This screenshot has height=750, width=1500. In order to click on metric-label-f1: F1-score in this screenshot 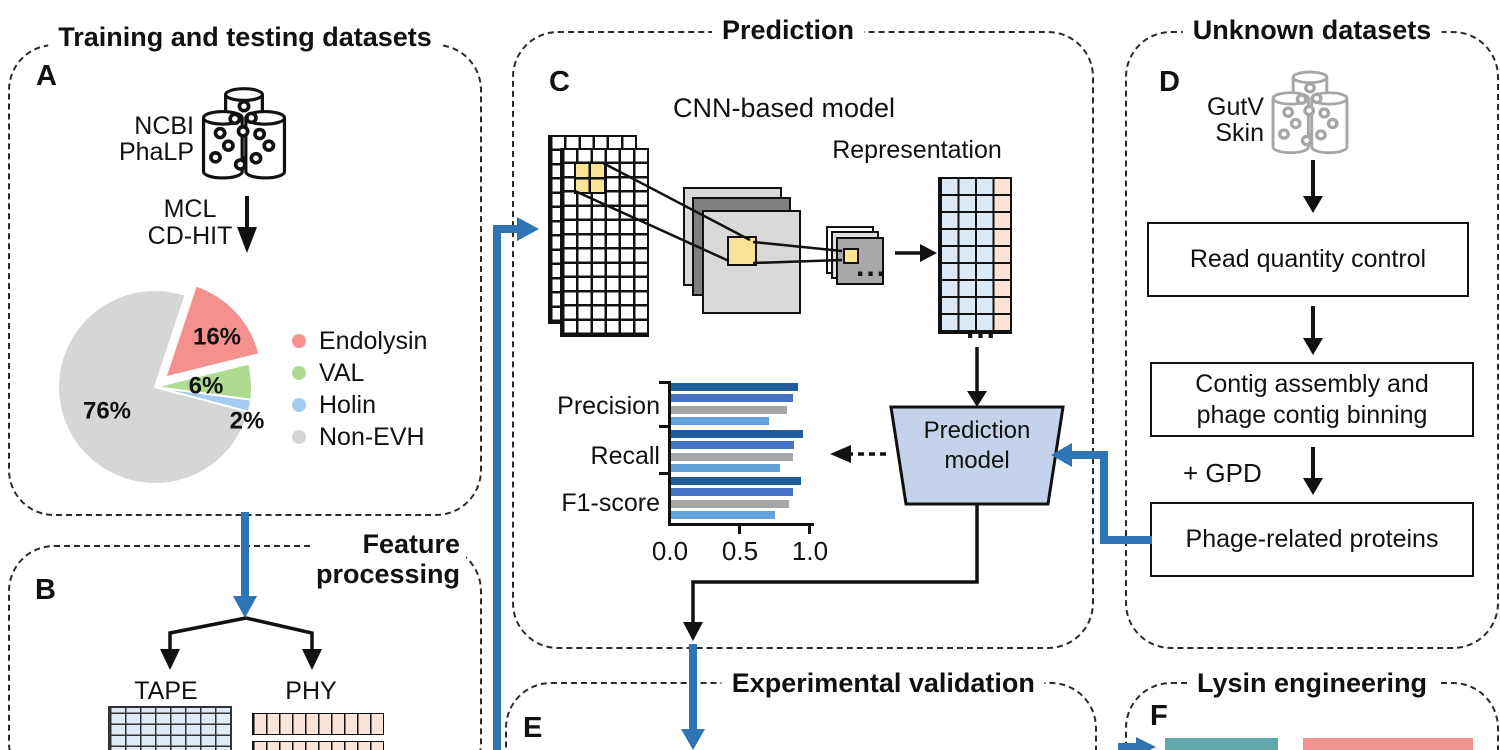, I will do `click(610, 503)`.